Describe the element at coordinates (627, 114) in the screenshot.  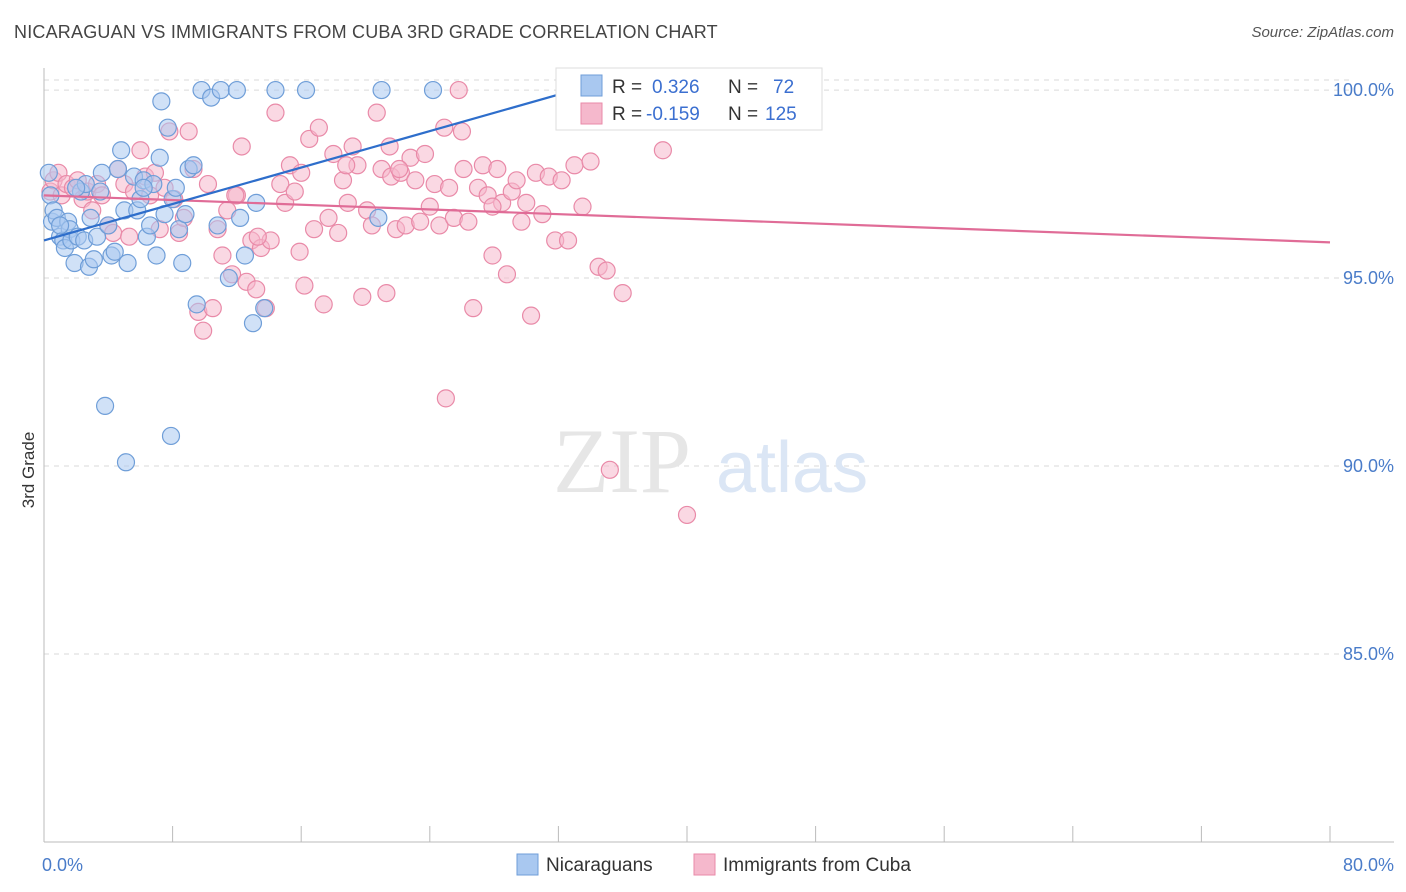
I see `stats-r-label-pink: R =` at that location.